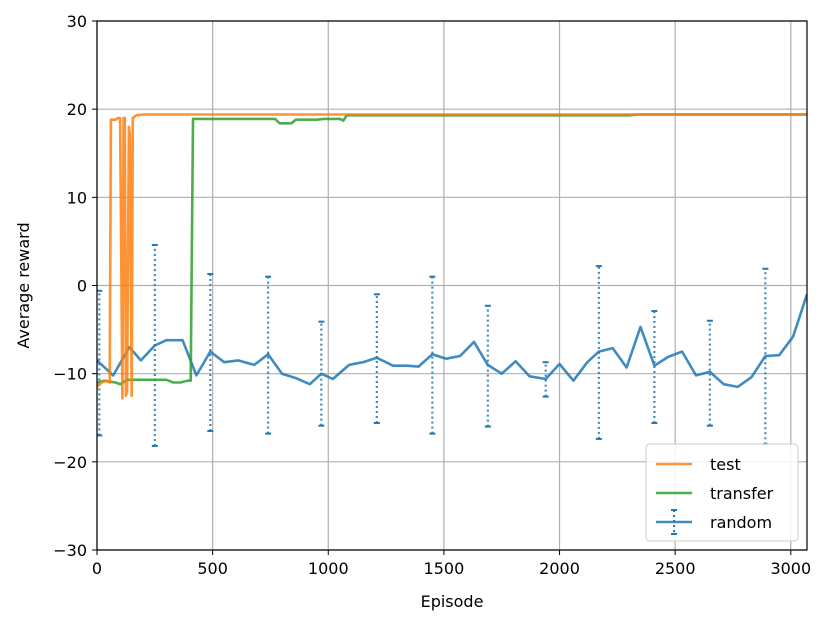 This screenshot has height=625, width=830. I want to click on legend: test transfer random, so click(722, 492).